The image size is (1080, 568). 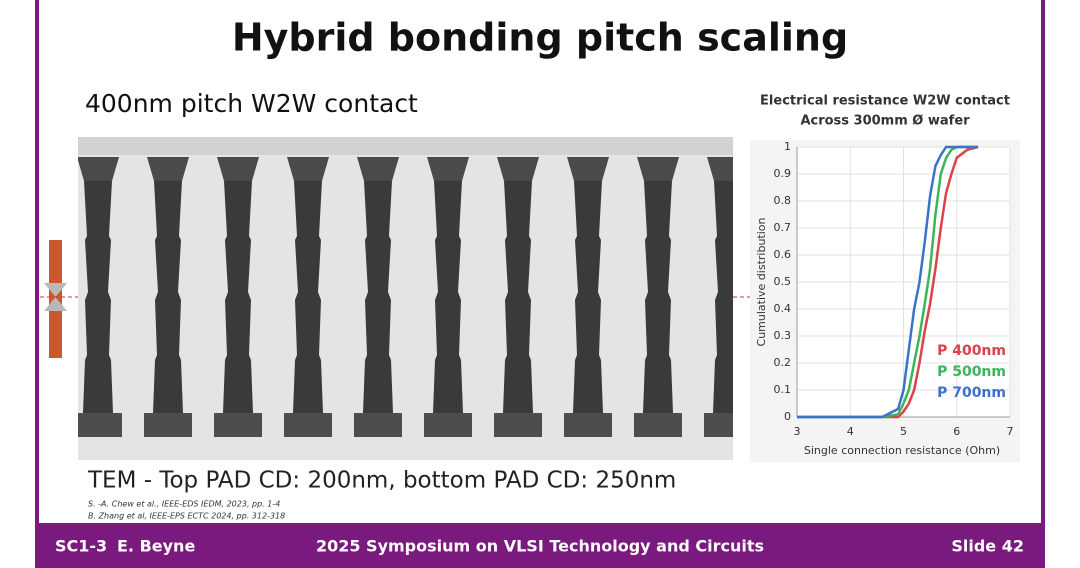 I want to click on y-tick-label: 0.5, so click(x=783, y=281).